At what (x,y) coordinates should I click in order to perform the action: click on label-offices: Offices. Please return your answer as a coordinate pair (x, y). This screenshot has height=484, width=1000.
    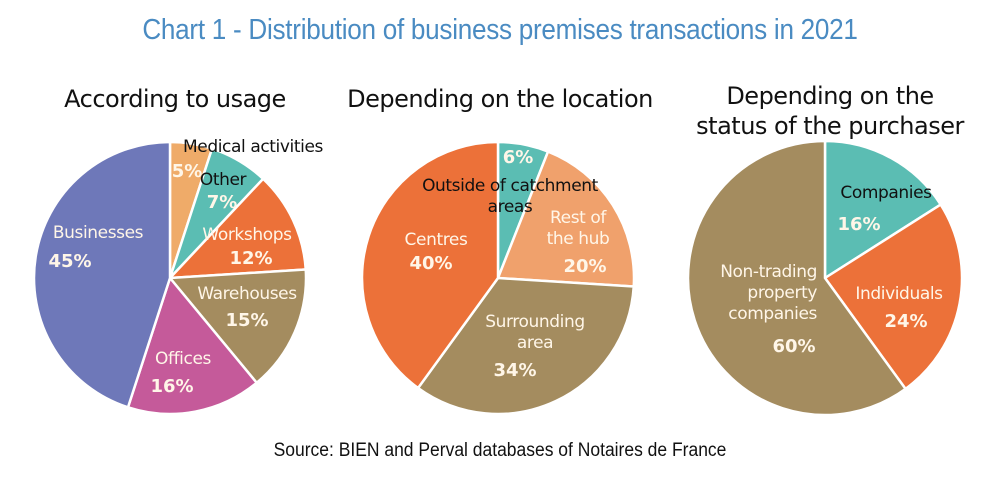
    Looking at the image, I should click on (183, 359).